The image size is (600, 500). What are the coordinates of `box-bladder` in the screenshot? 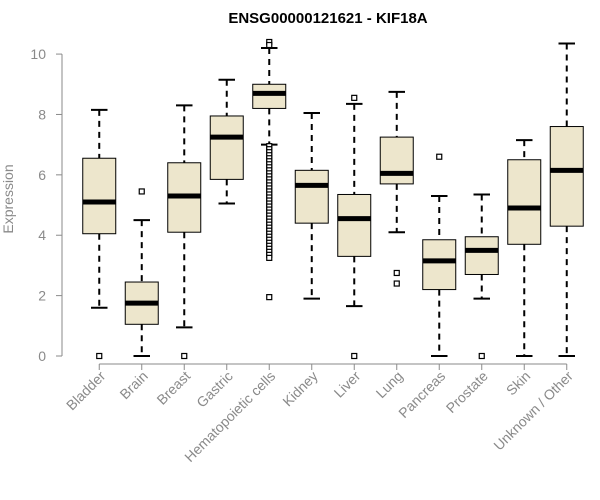 It's located at (99, 234).